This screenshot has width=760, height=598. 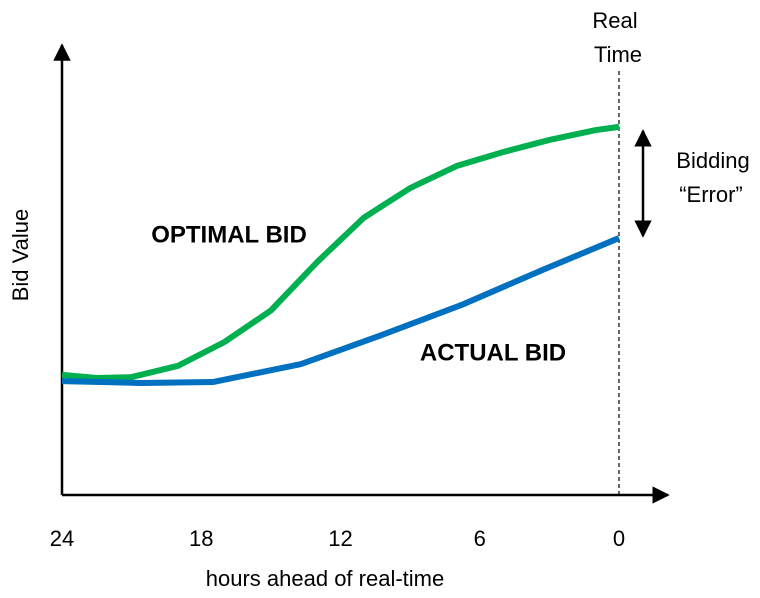 I want to click on series-label: OPTIMAL BID, so click(x=229, y=234).